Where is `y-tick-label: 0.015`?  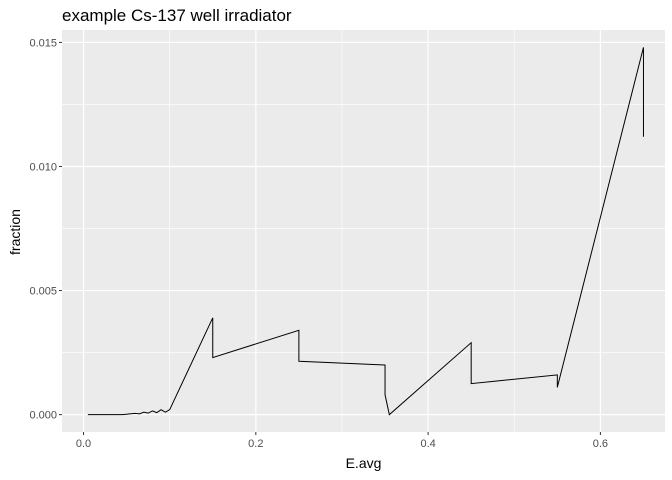
y-tick-label: 0.015 is located at coordinates (43, 43).